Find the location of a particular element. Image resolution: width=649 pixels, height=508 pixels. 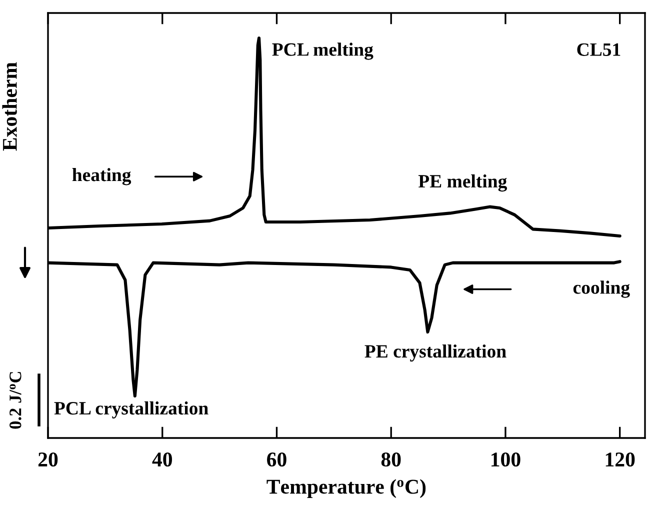

x-tick-label: 80 is located at coordinates (391, 459).